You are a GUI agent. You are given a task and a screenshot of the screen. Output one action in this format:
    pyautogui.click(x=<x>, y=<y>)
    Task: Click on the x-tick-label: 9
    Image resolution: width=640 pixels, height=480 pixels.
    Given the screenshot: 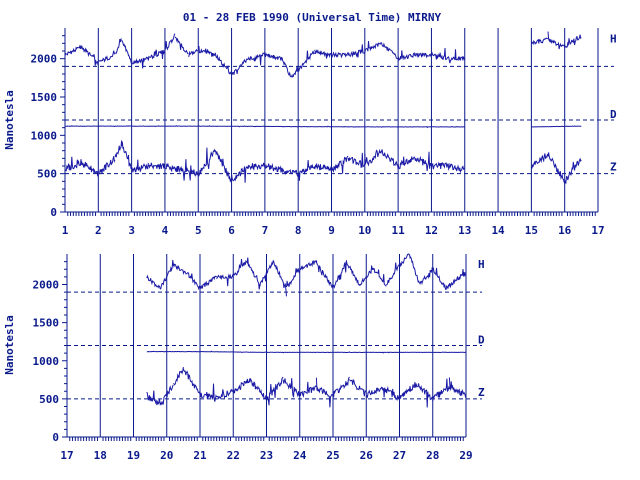 What is the action you would take?
    pyautogui.click(x=331, y=230)
    